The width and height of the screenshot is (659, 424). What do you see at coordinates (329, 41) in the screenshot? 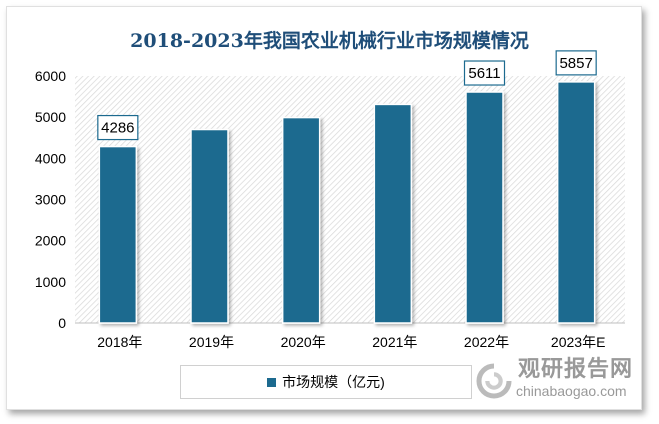
I see `chart-title: 2018-2023年我国农业机械行业市场规模情况` at bounding box center [329, 41].